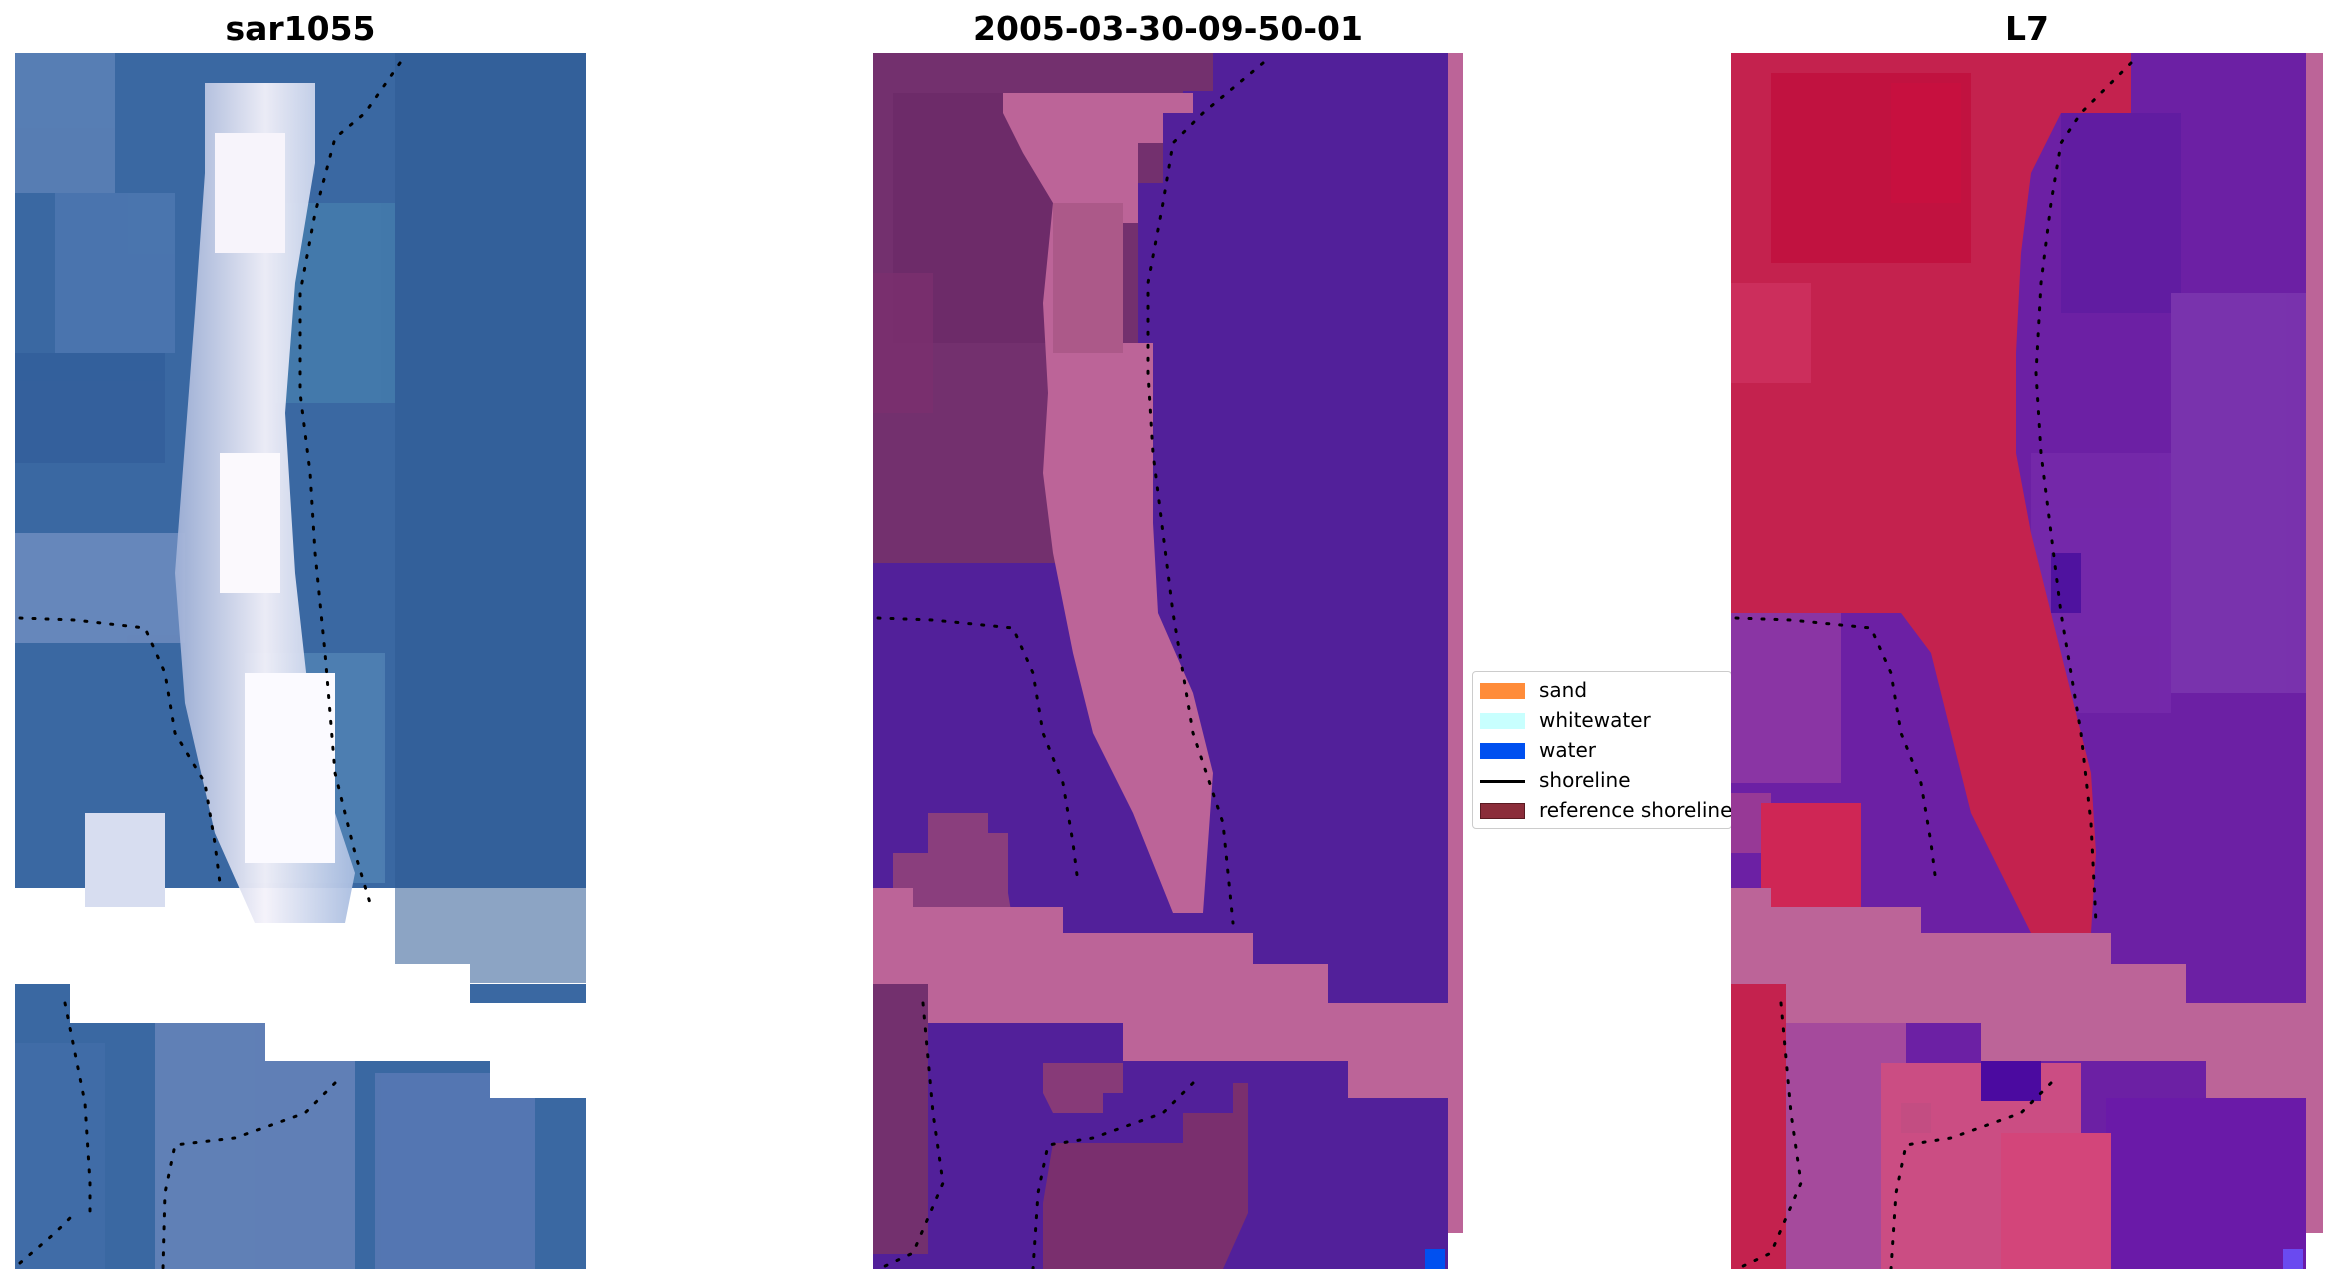 The height and width of the screenshot is (1283, 2333). Describe the element at coordinates (1602, 689) in the screenshot. I see `legend-item-sand: sand` at that location.